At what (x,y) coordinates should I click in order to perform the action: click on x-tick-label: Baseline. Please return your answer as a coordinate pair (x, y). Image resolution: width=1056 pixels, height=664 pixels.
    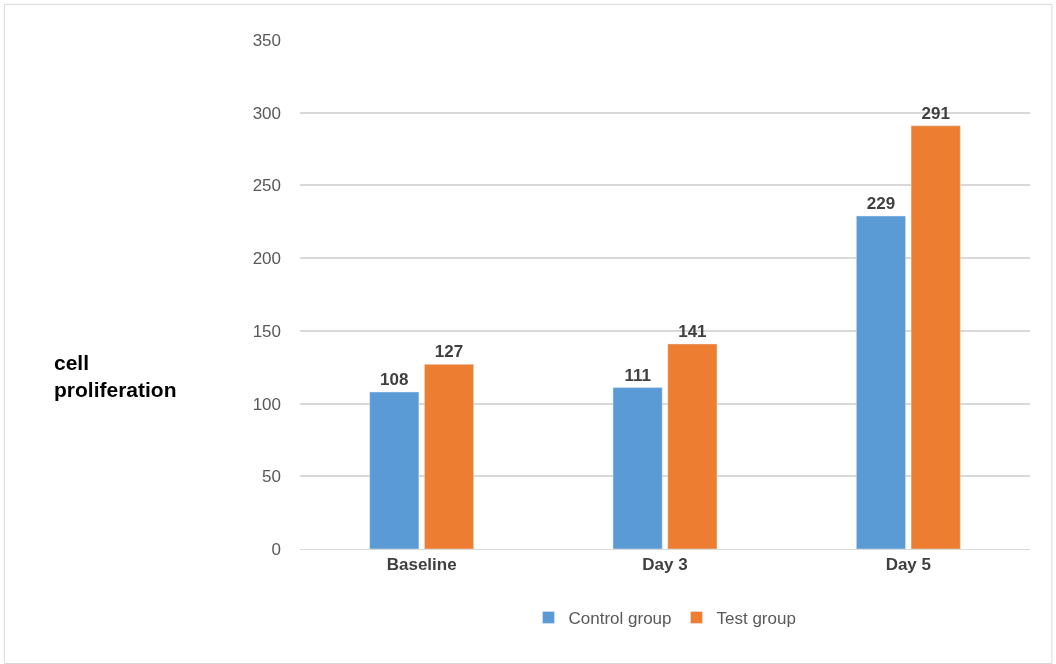
    Looking at the image, I should click on (421, 565).